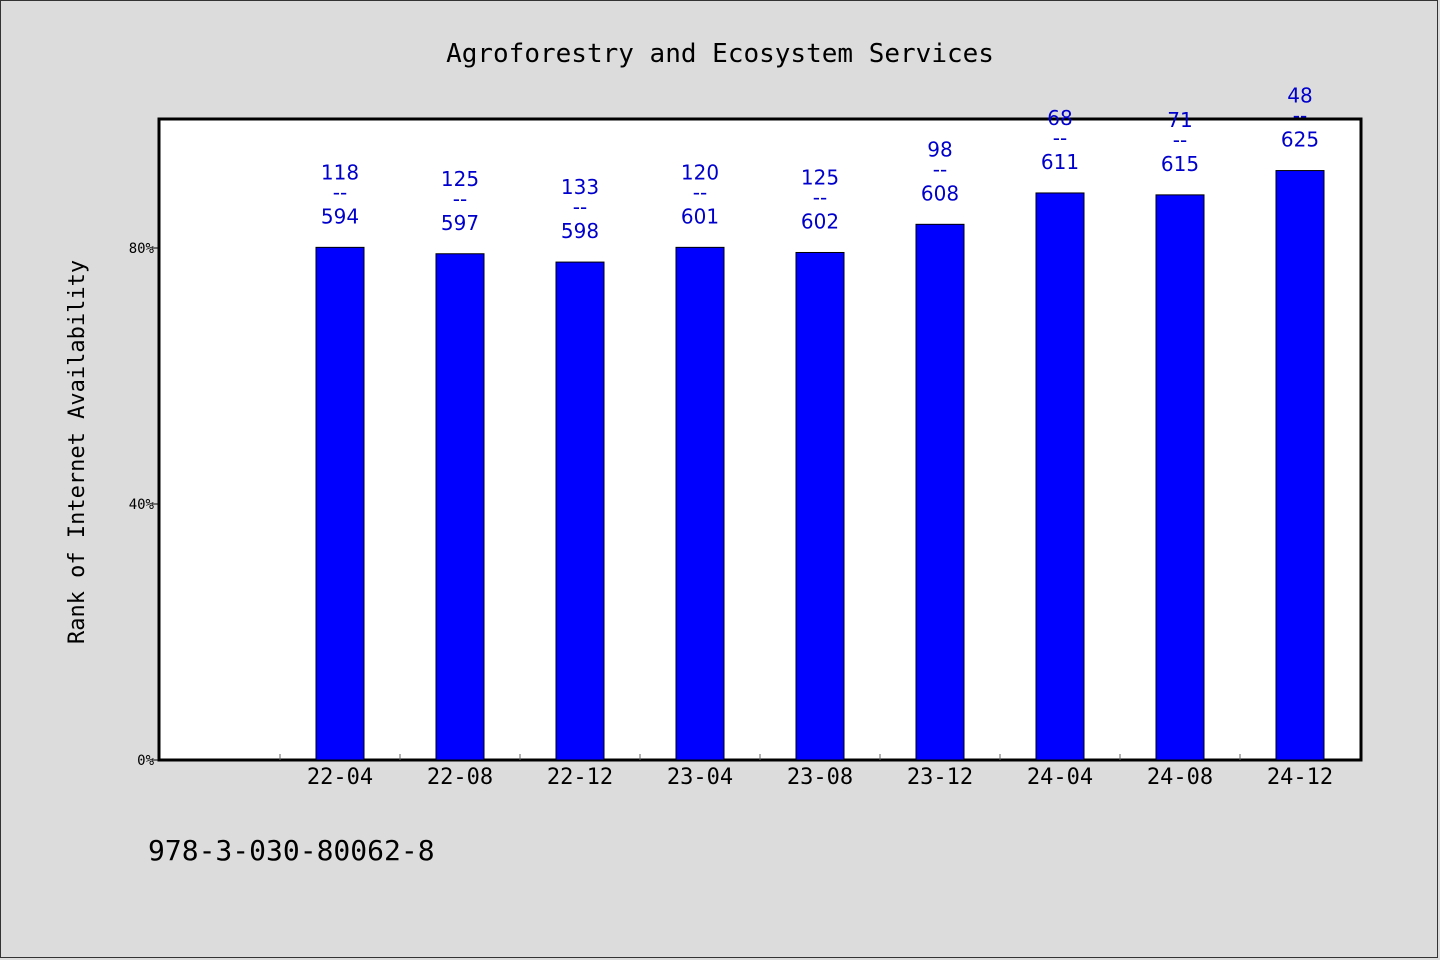 This screenshot has height=960, width=1440. Describe the element at coordinates (291, 850) in the screenshot. I see `footer-identifier: 978-3-030-80062-8` at that location.